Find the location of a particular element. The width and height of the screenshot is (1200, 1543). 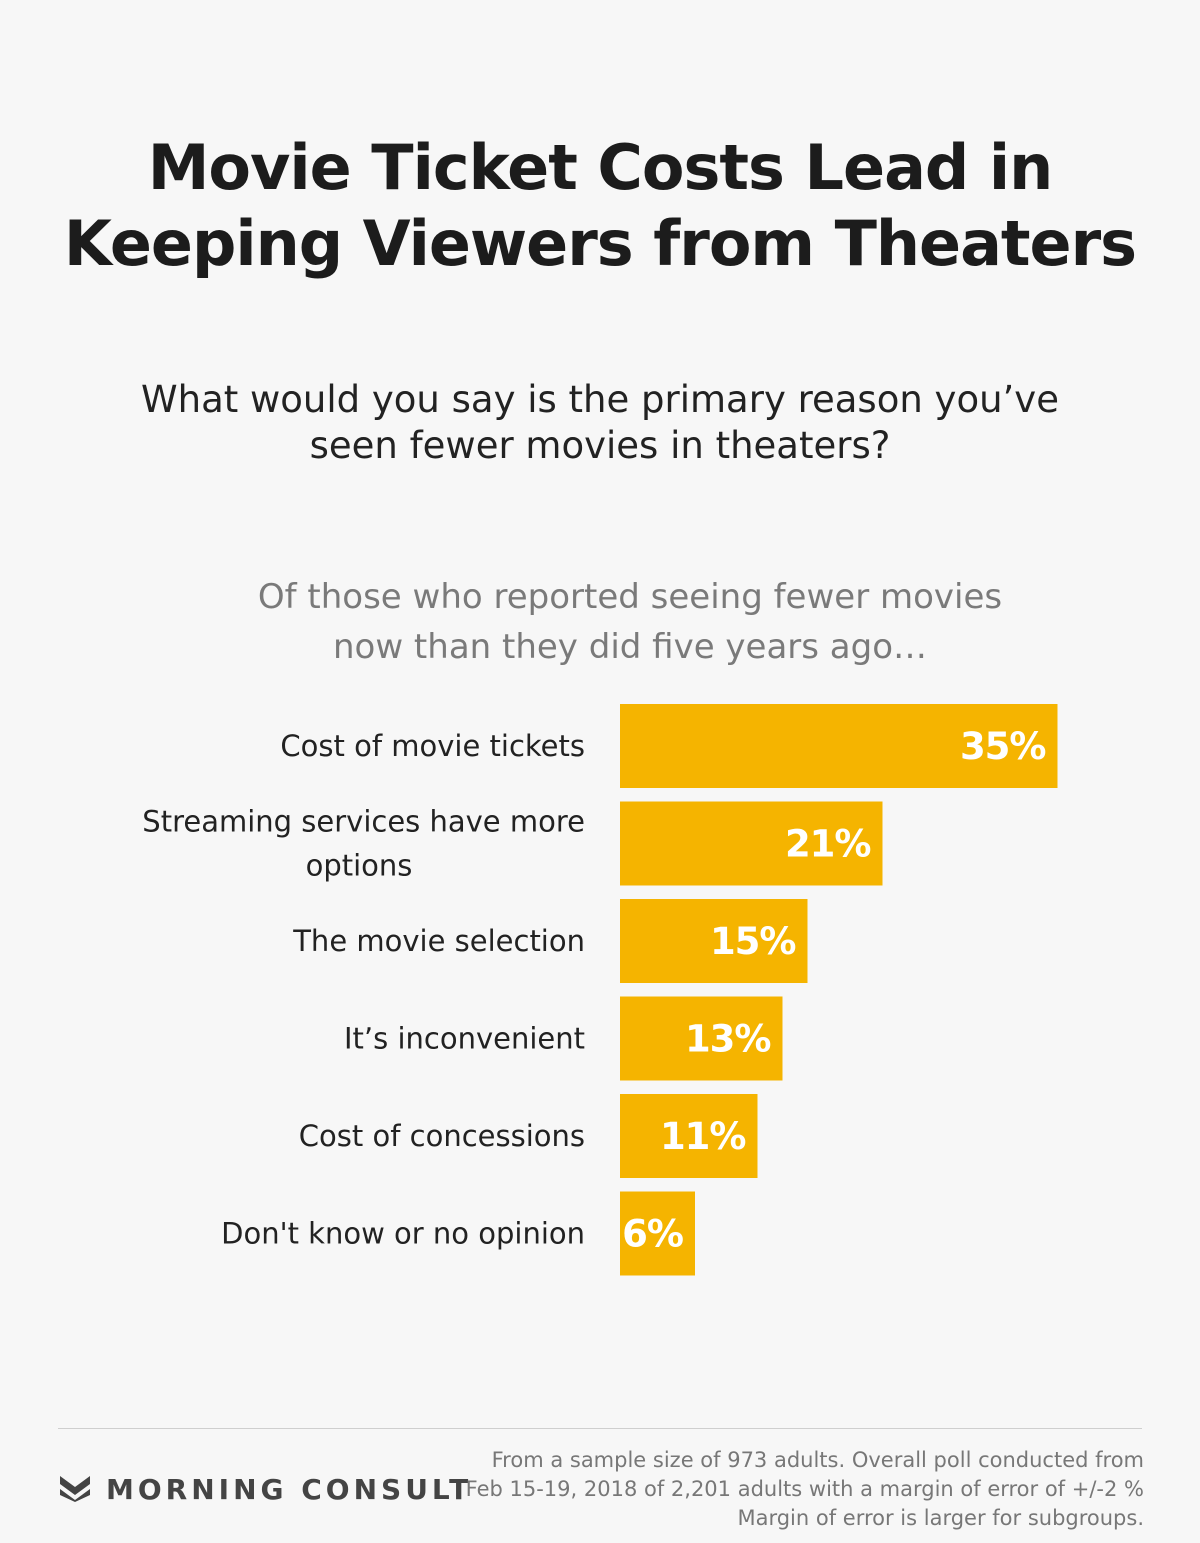

bar-value-label: 6% is located at coordinates (652, 1234).